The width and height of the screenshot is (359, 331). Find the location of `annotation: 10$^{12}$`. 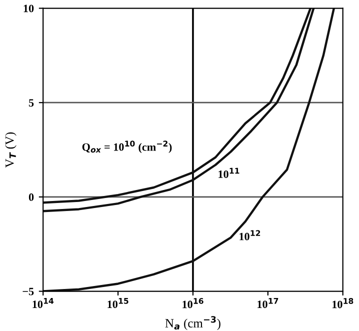

annotation: 10$^{12}$ is located at coordinates (250, 235).